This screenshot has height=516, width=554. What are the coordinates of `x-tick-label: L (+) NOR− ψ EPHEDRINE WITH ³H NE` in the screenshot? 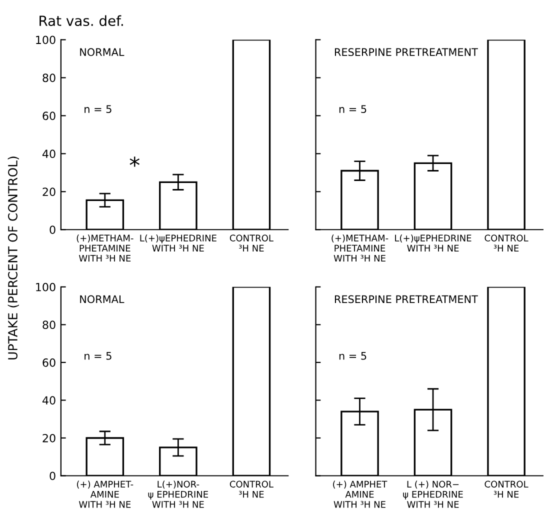 It's located at (433, 494).